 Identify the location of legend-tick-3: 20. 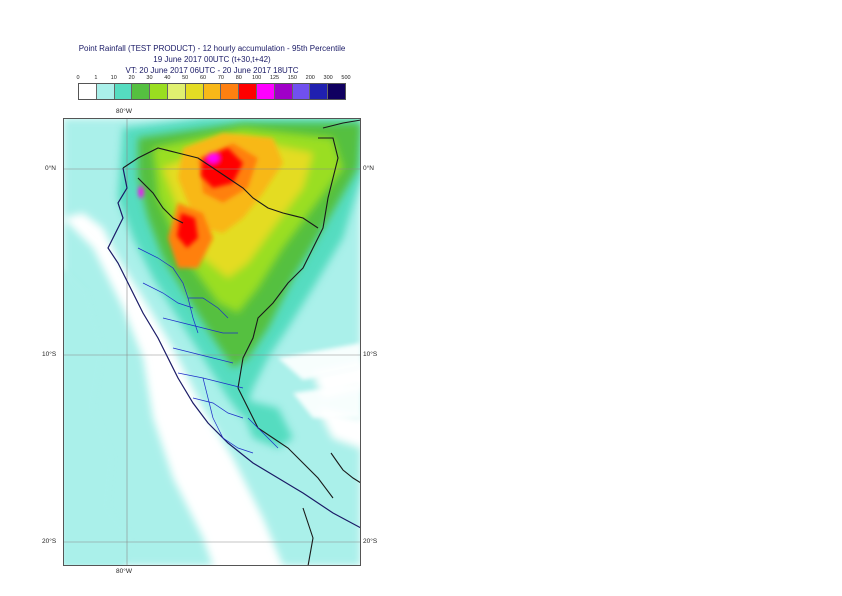
(131, 78).